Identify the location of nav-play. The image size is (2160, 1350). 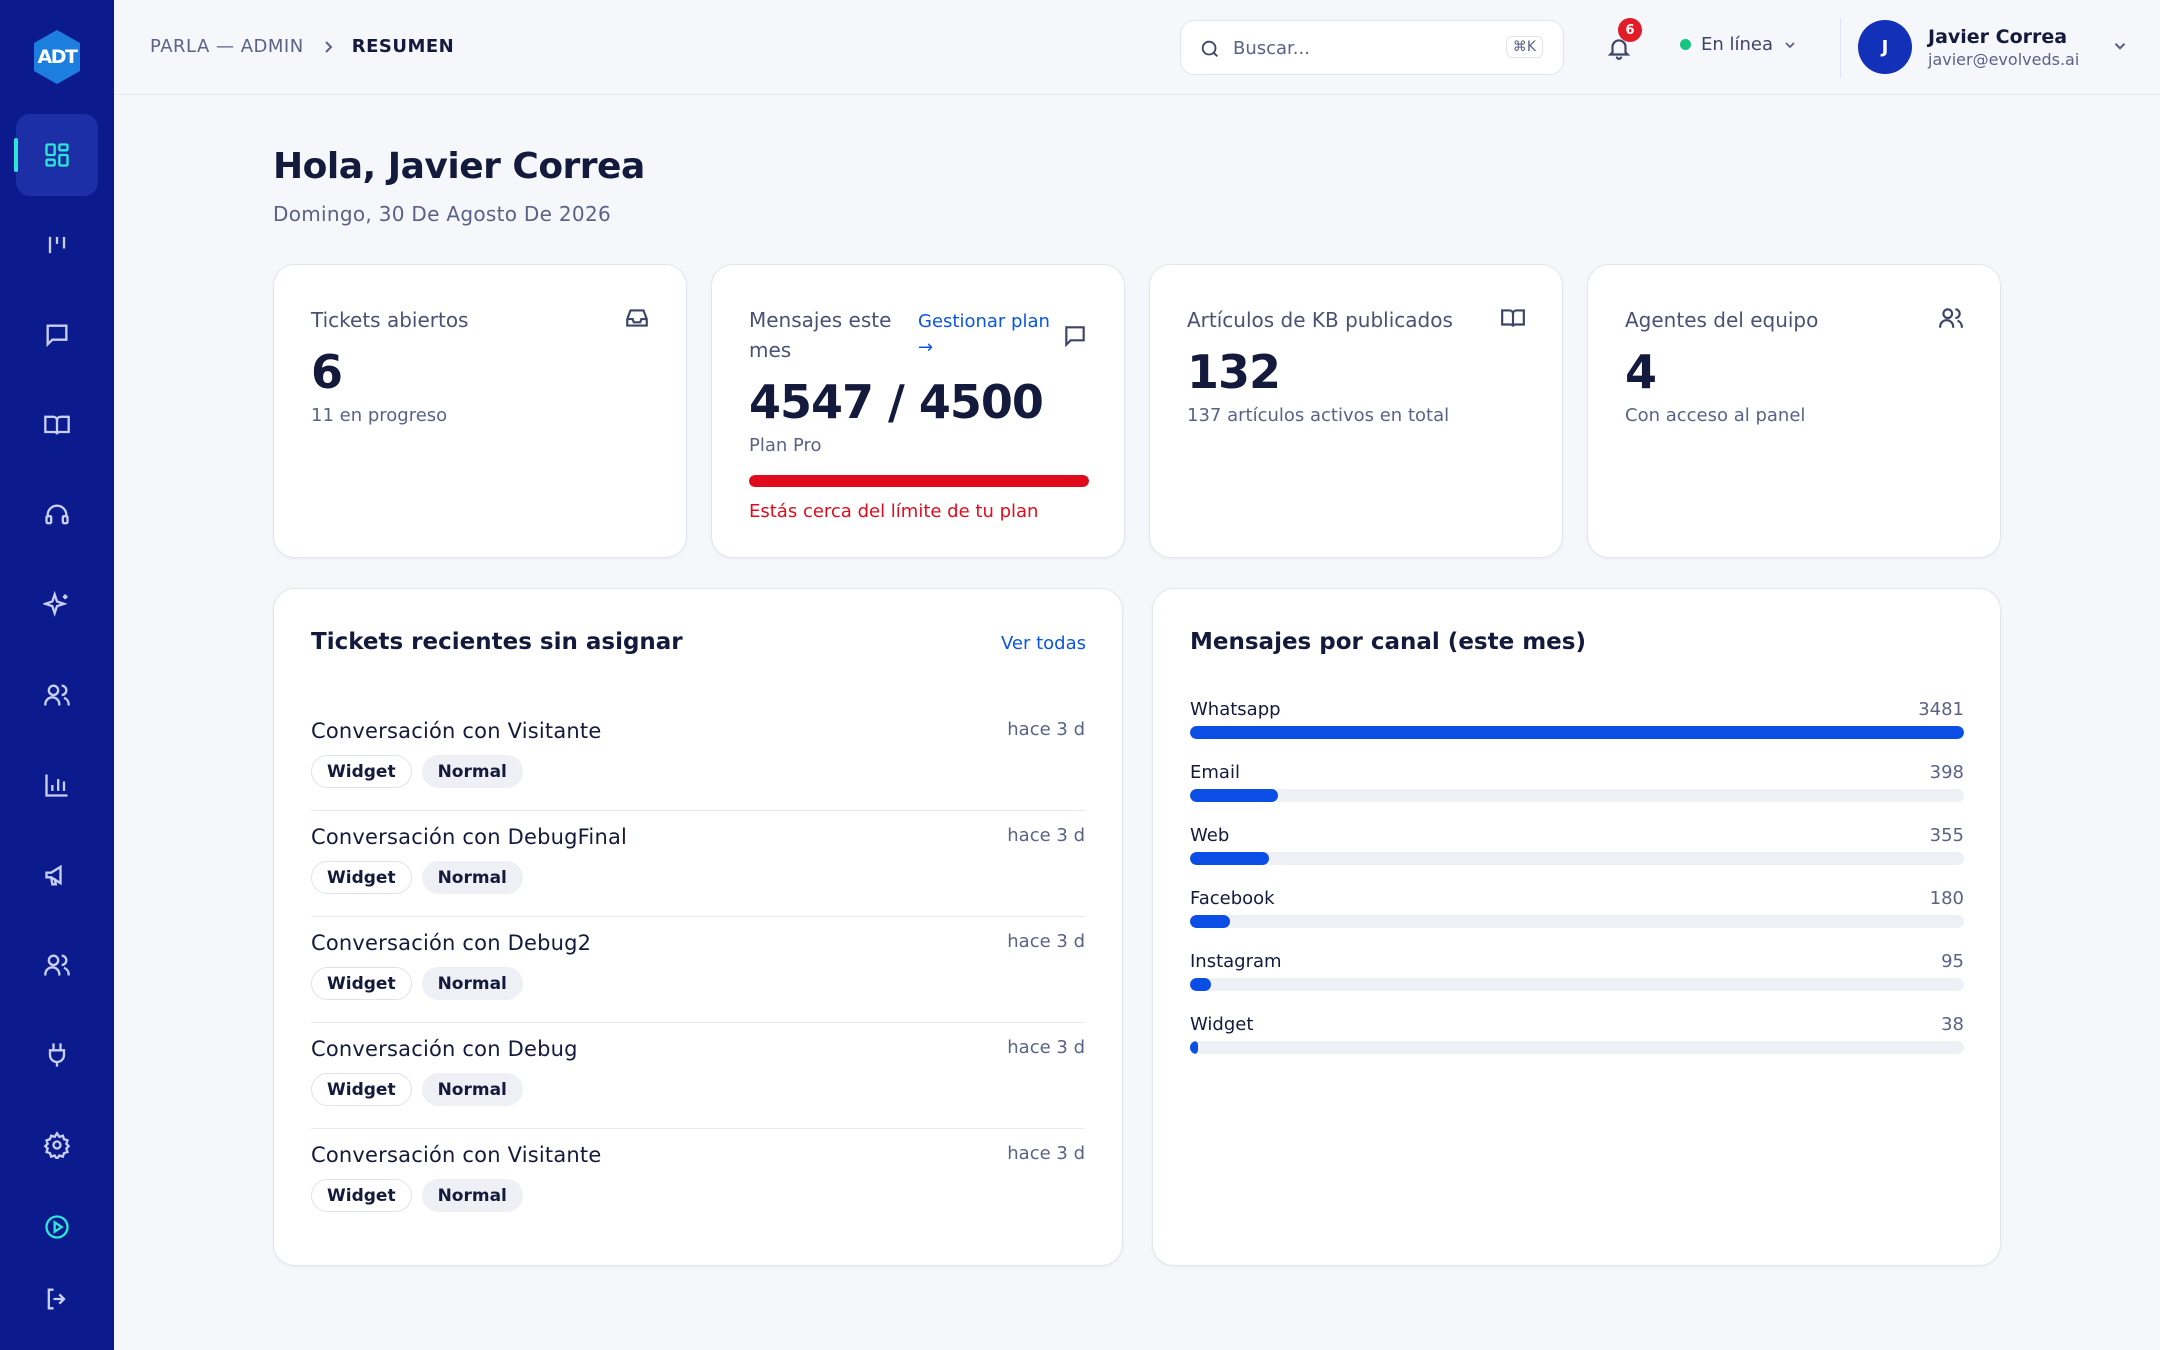
(57, 1227).